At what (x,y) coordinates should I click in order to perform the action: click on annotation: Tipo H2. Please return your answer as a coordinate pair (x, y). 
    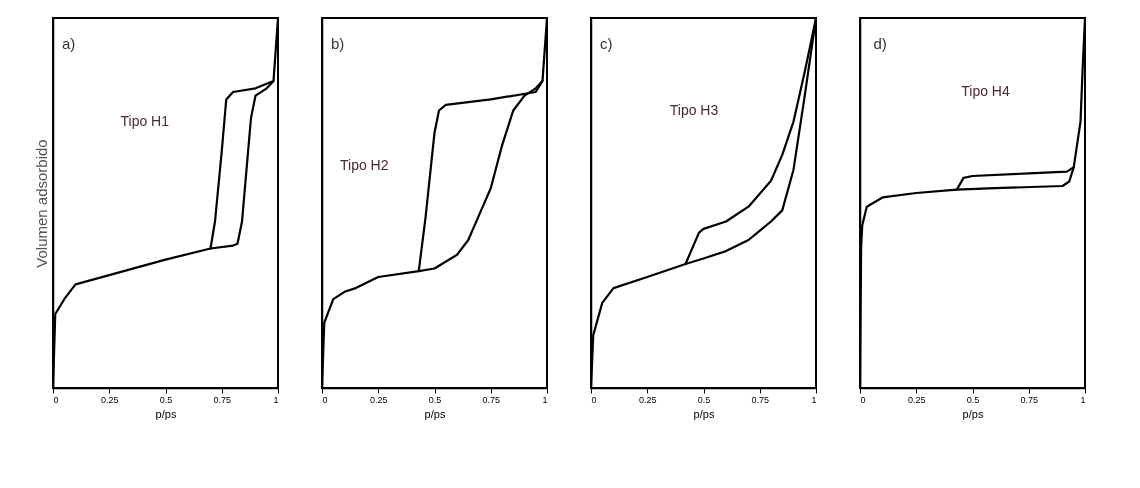
    Looking at the image, I should click on (364, 165).